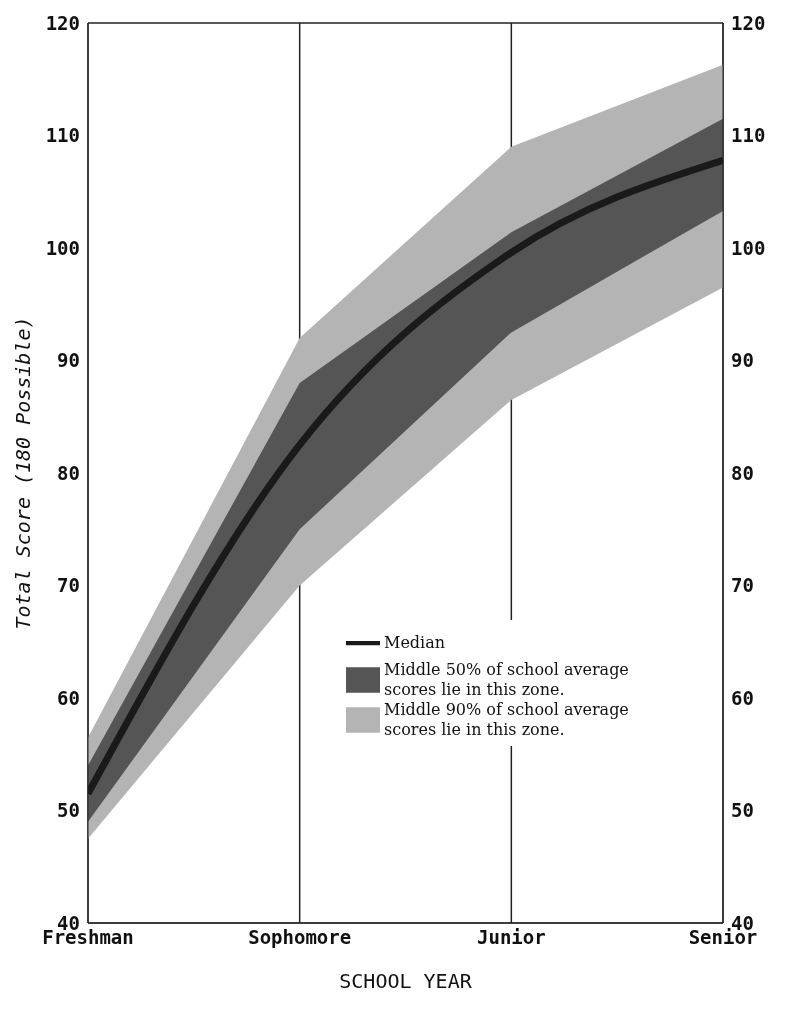 The height and width of the screenshot is (1021, 805). Describe the element at coordinates (62, 22) in the screenshot. I see `y-tick-label: 120` at that location.